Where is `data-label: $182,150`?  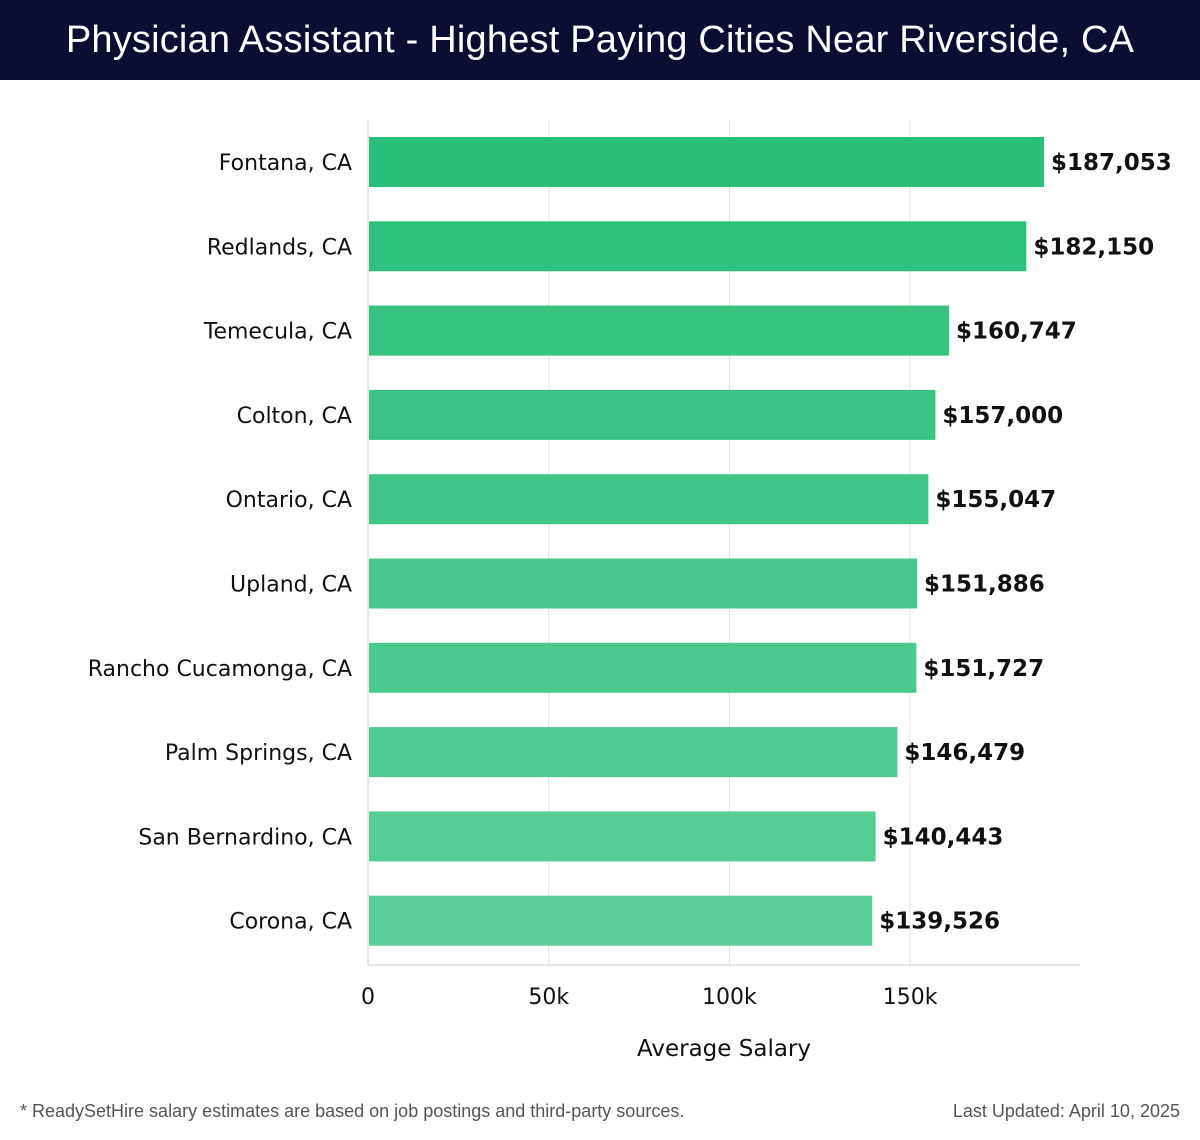 data-label: $182,150 is located at coordinates (1093, 247).